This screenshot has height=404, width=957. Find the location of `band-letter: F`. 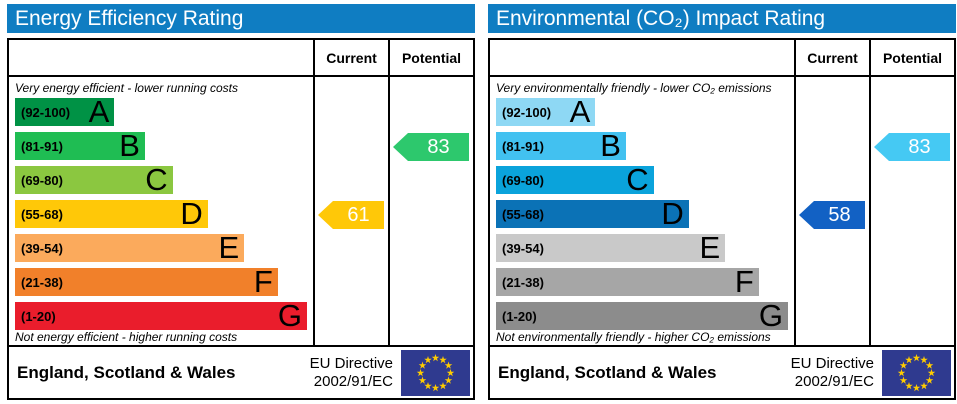

band-letter: F is located at coordinates (744, 281).